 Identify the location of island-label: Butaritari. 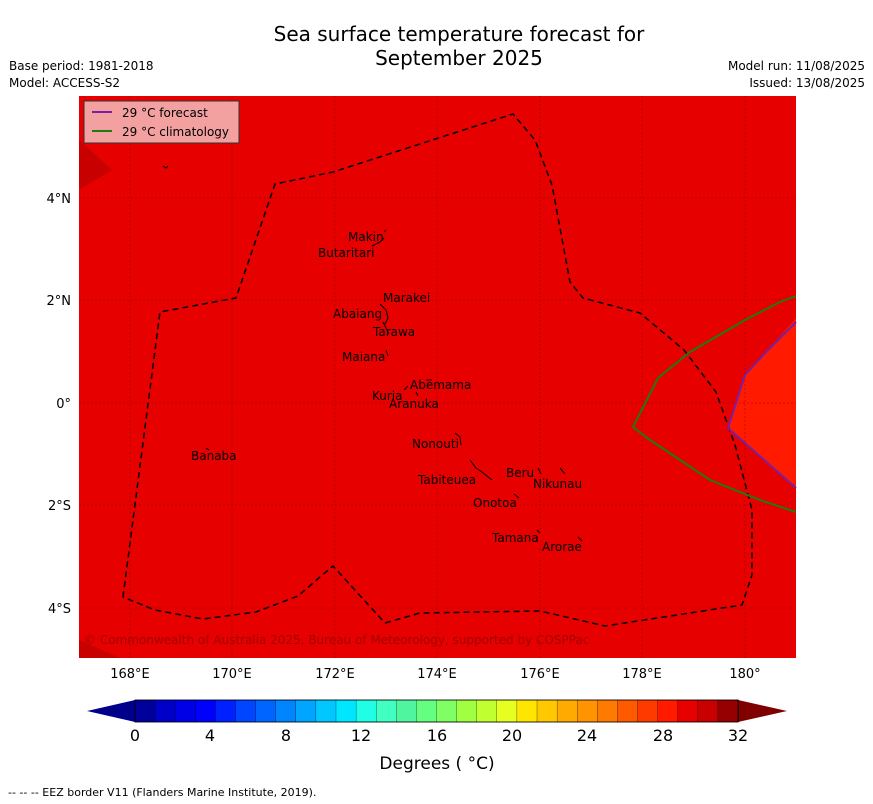
(346, 253).